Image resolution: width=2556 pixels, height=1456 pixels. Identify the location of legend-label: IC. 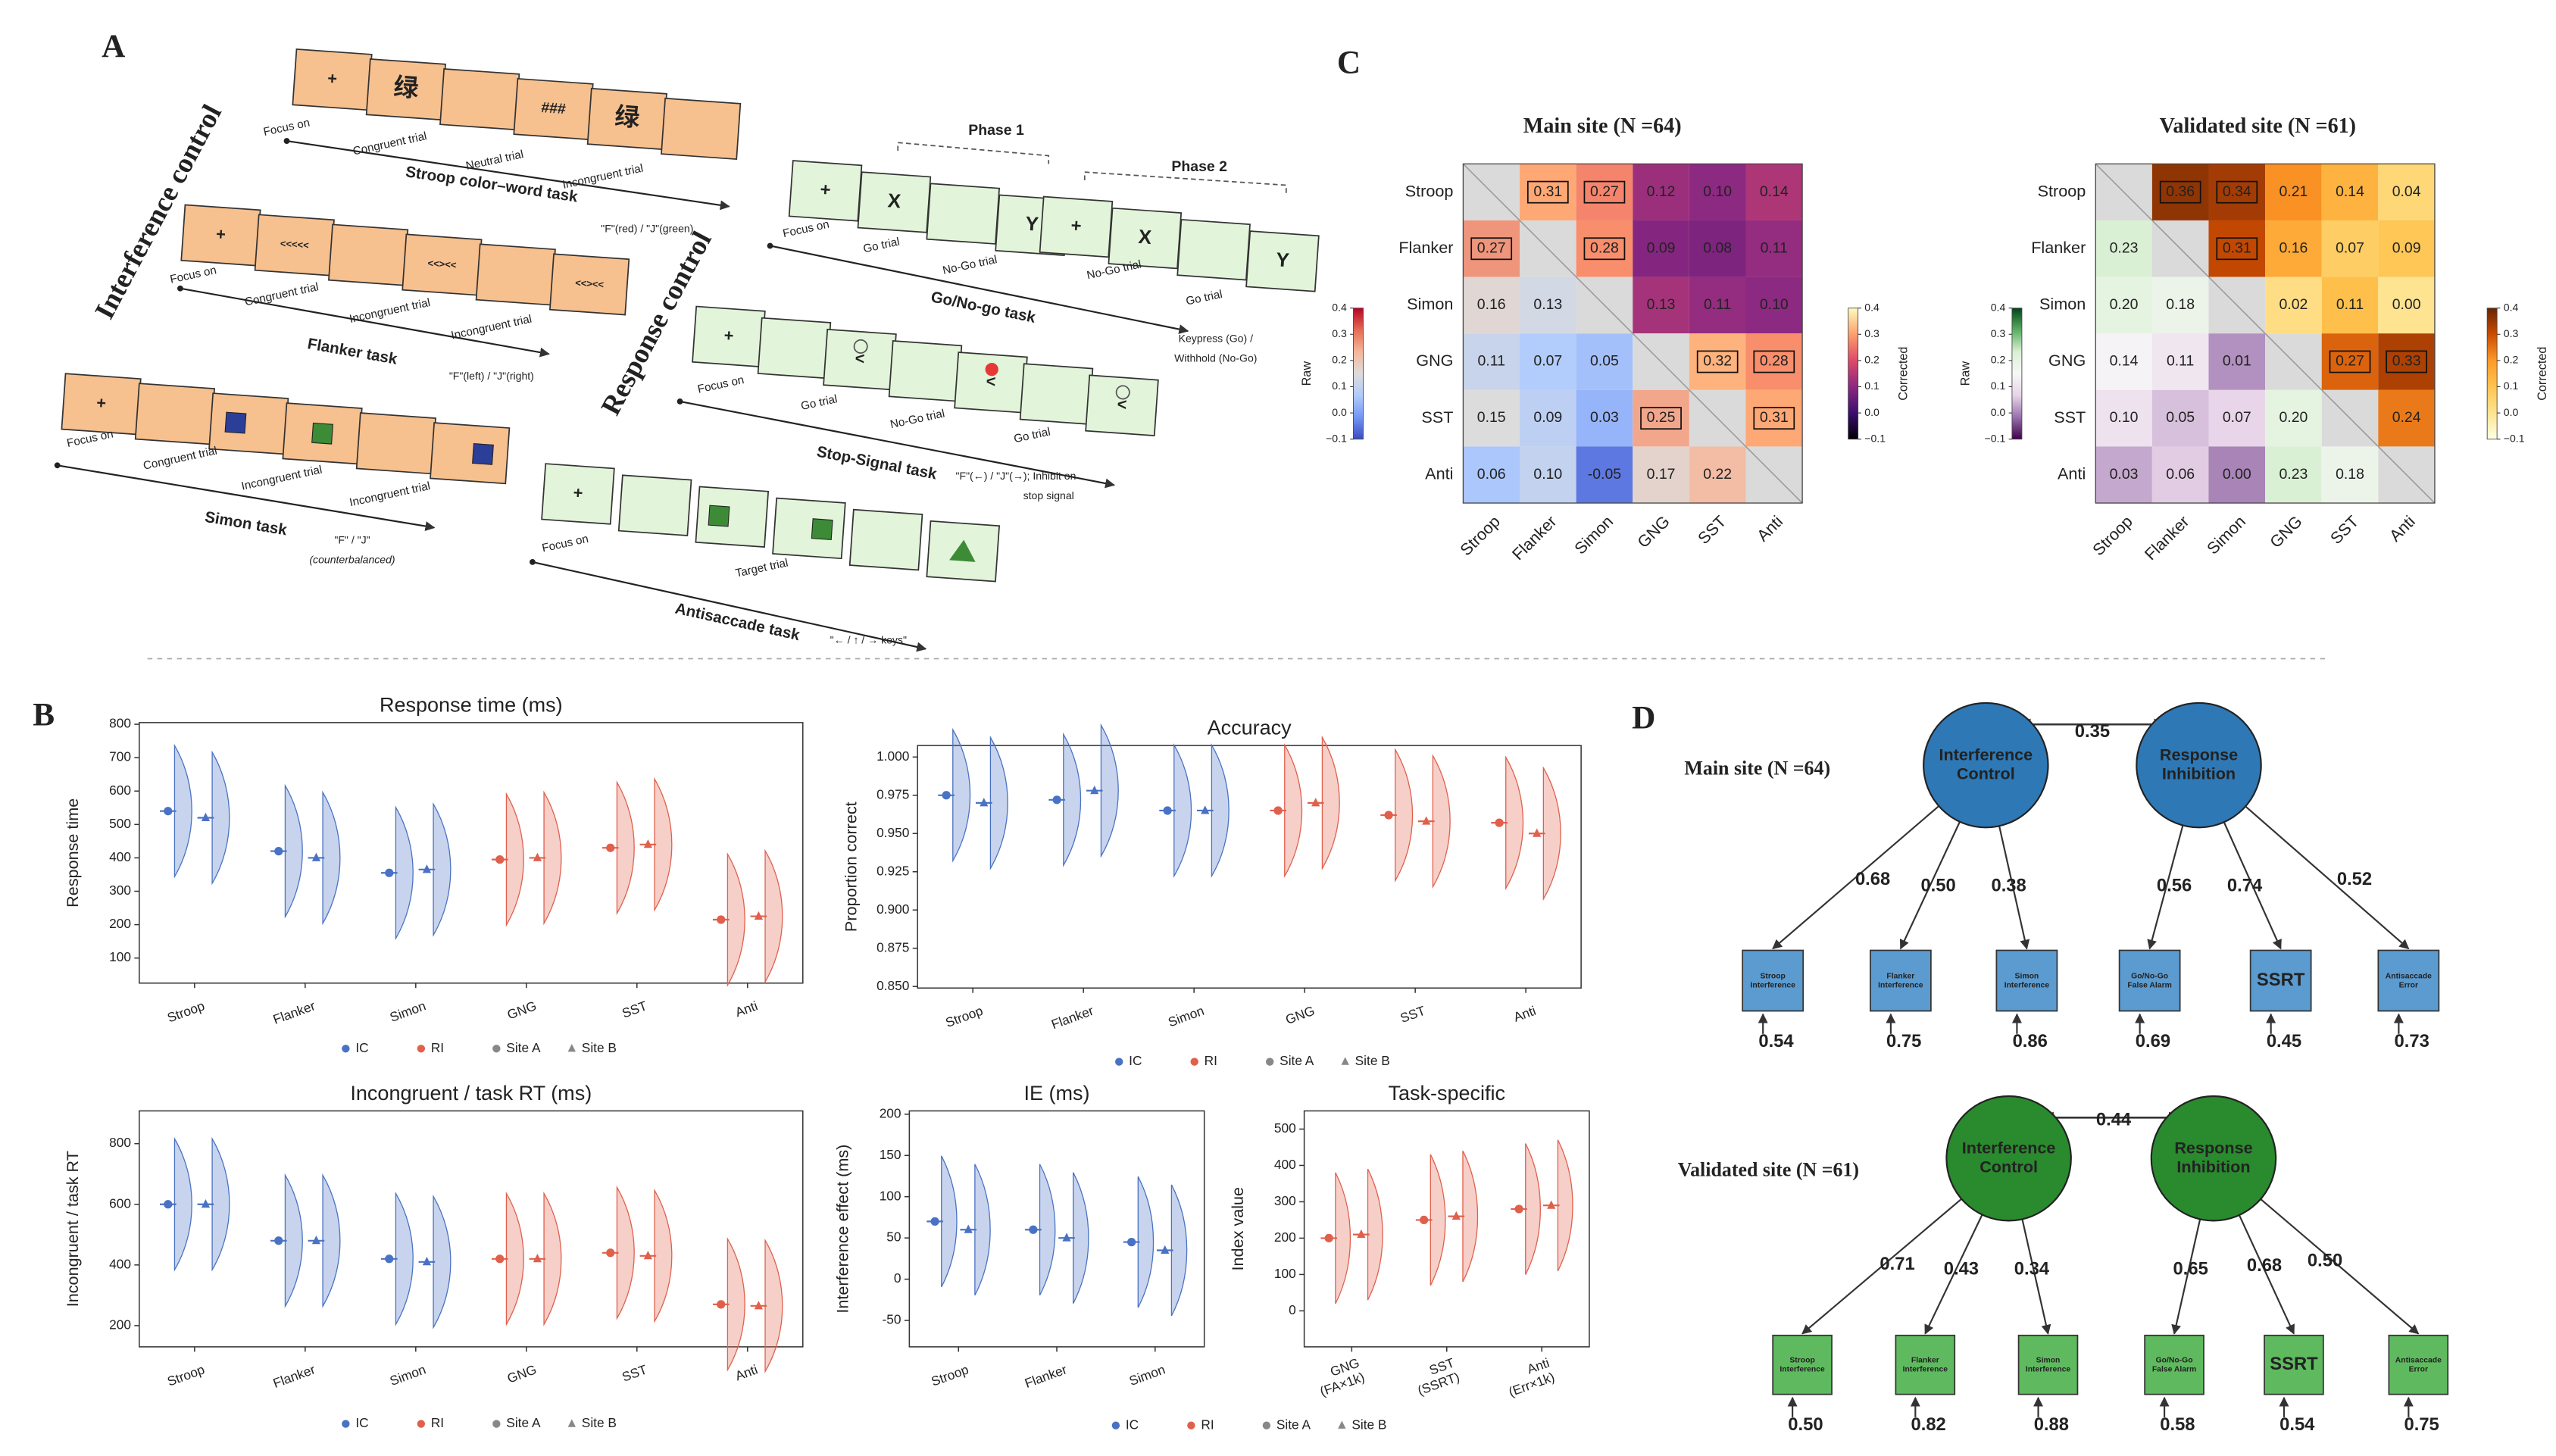
(1132, 1424).